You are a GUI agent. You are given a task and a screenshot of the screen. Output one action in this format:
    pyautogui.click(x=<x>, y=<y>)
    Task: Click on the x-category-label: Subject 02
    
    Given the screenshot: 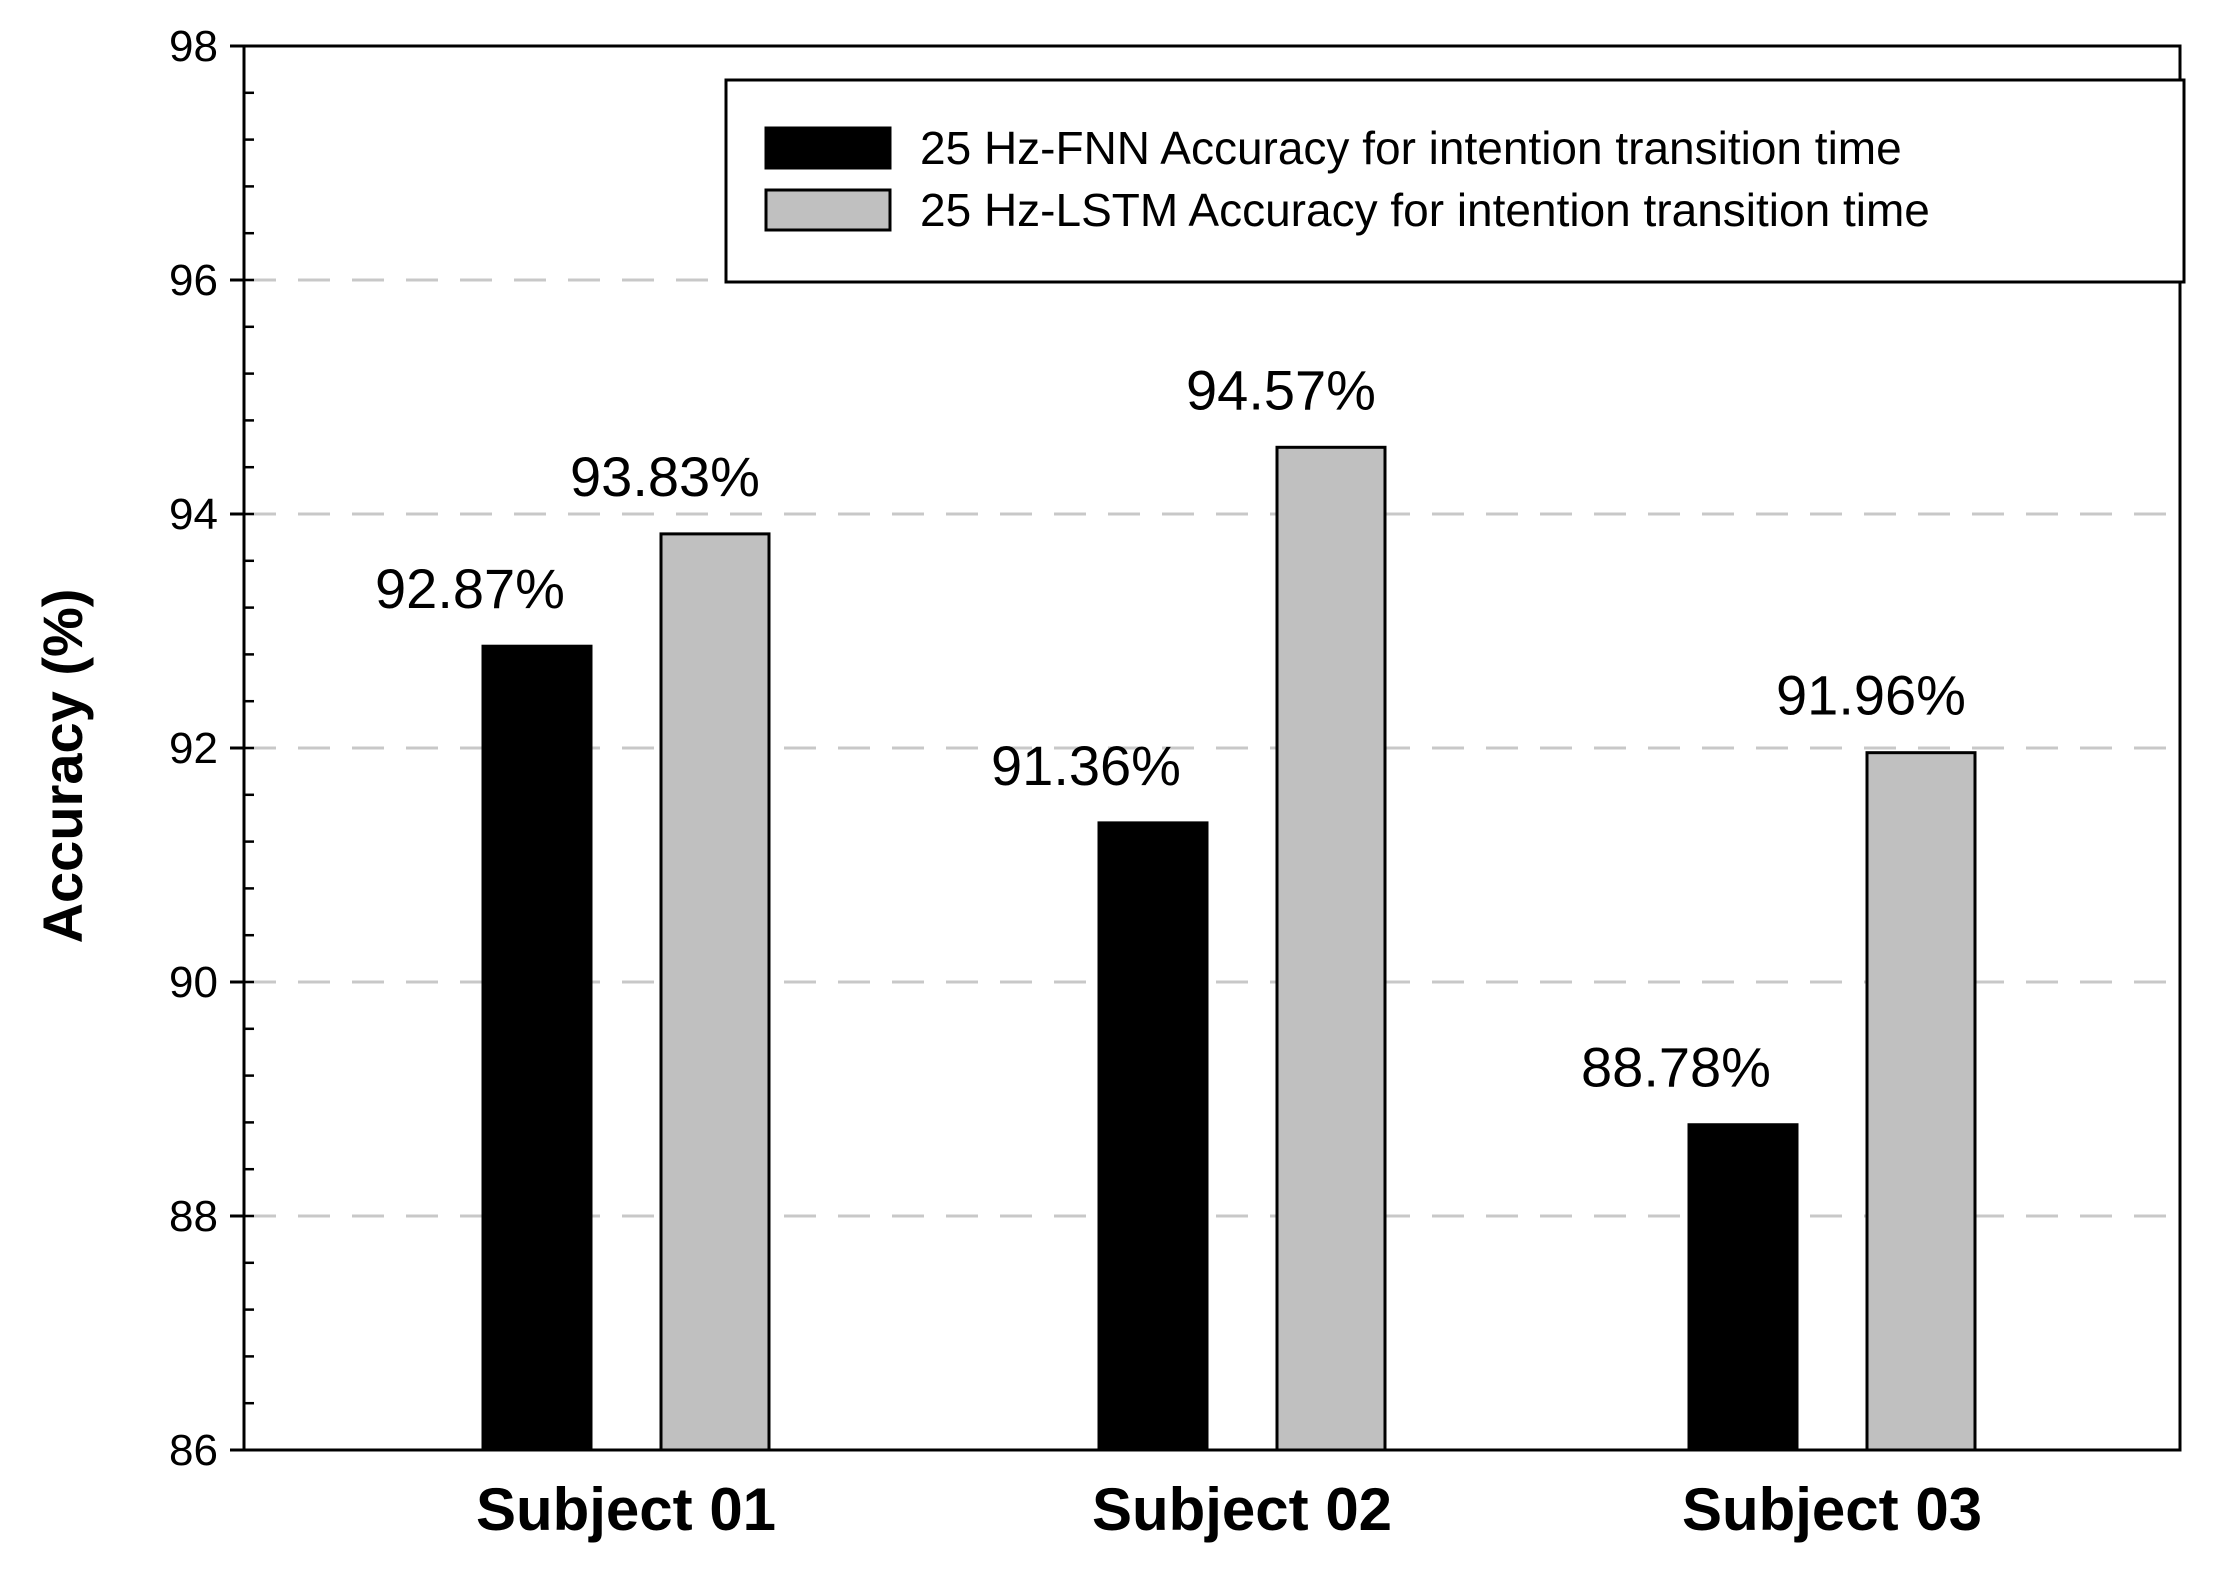 What is the action you would take?
    pyautogui.click(x=1242, y=1509)
    